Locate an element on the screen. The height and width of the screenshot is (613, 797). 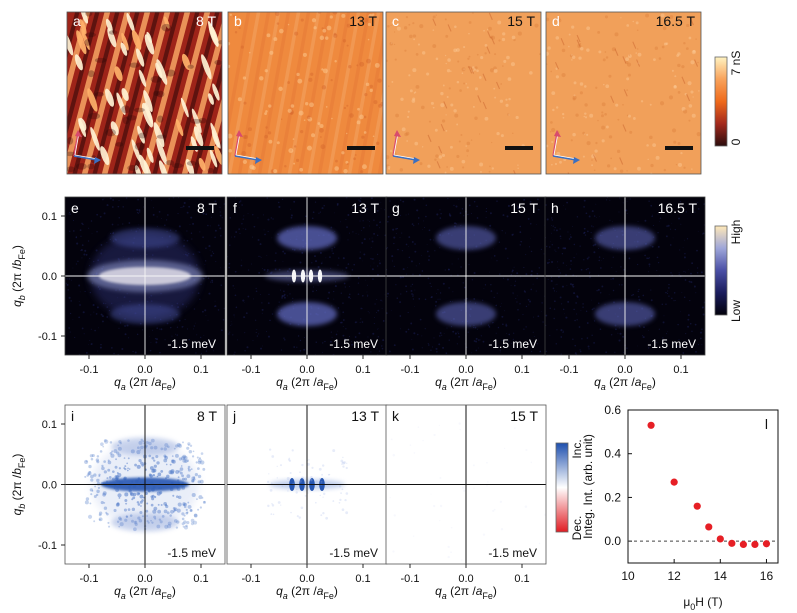
axis-label-part: ) is located at coordinates (495, 382).